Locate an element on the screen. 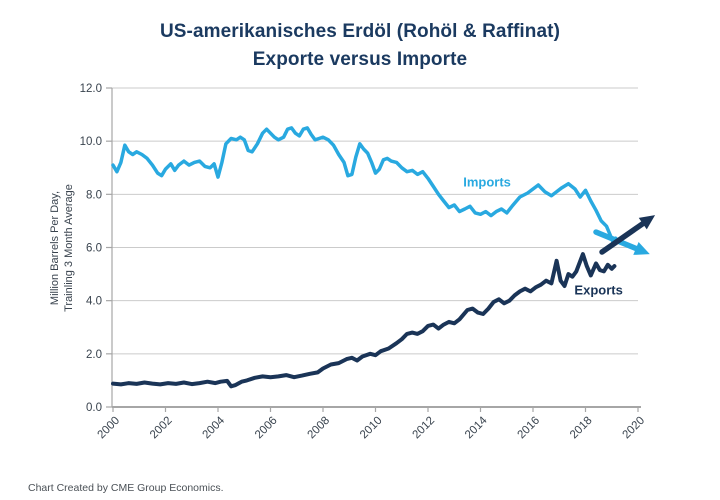  y-tick-label: 2.0 is located at coordinates (94, 355).